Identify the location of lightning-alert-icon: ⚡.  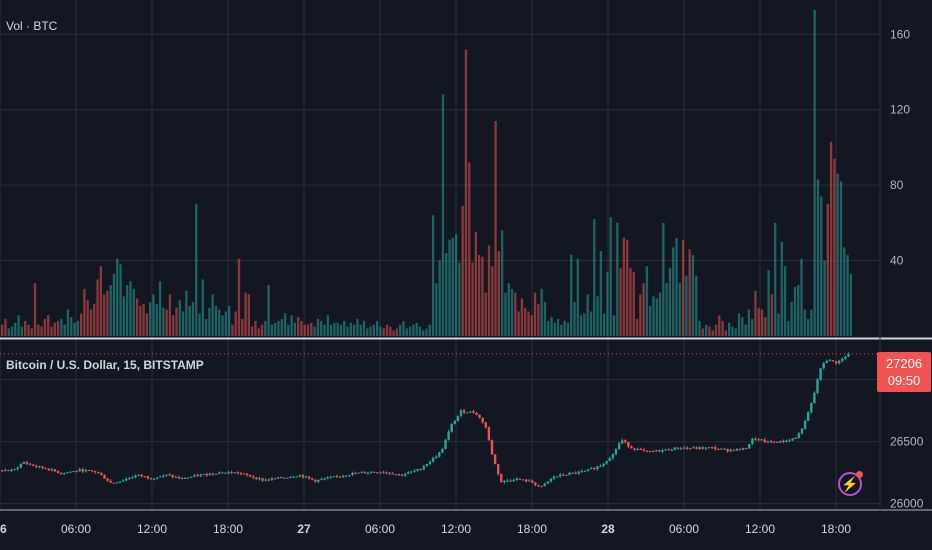
(850, 483).